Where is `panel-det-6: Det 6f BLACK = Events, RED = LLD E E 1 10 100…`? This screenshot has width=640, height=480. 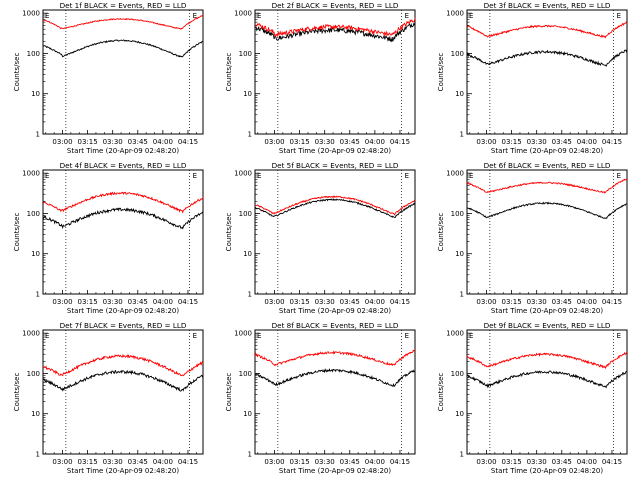 panel-det-6: Det 6f BLACK = Events, RED = LLD E E 1 10 100… is located at coordinates (532, 238).